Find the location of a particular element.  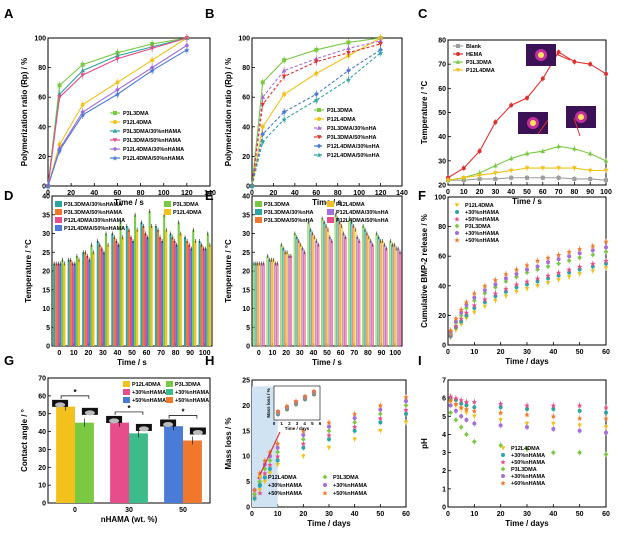

legend-A-label: P12L4DMA/30%nHAMA is located at coordinates (153, 150).